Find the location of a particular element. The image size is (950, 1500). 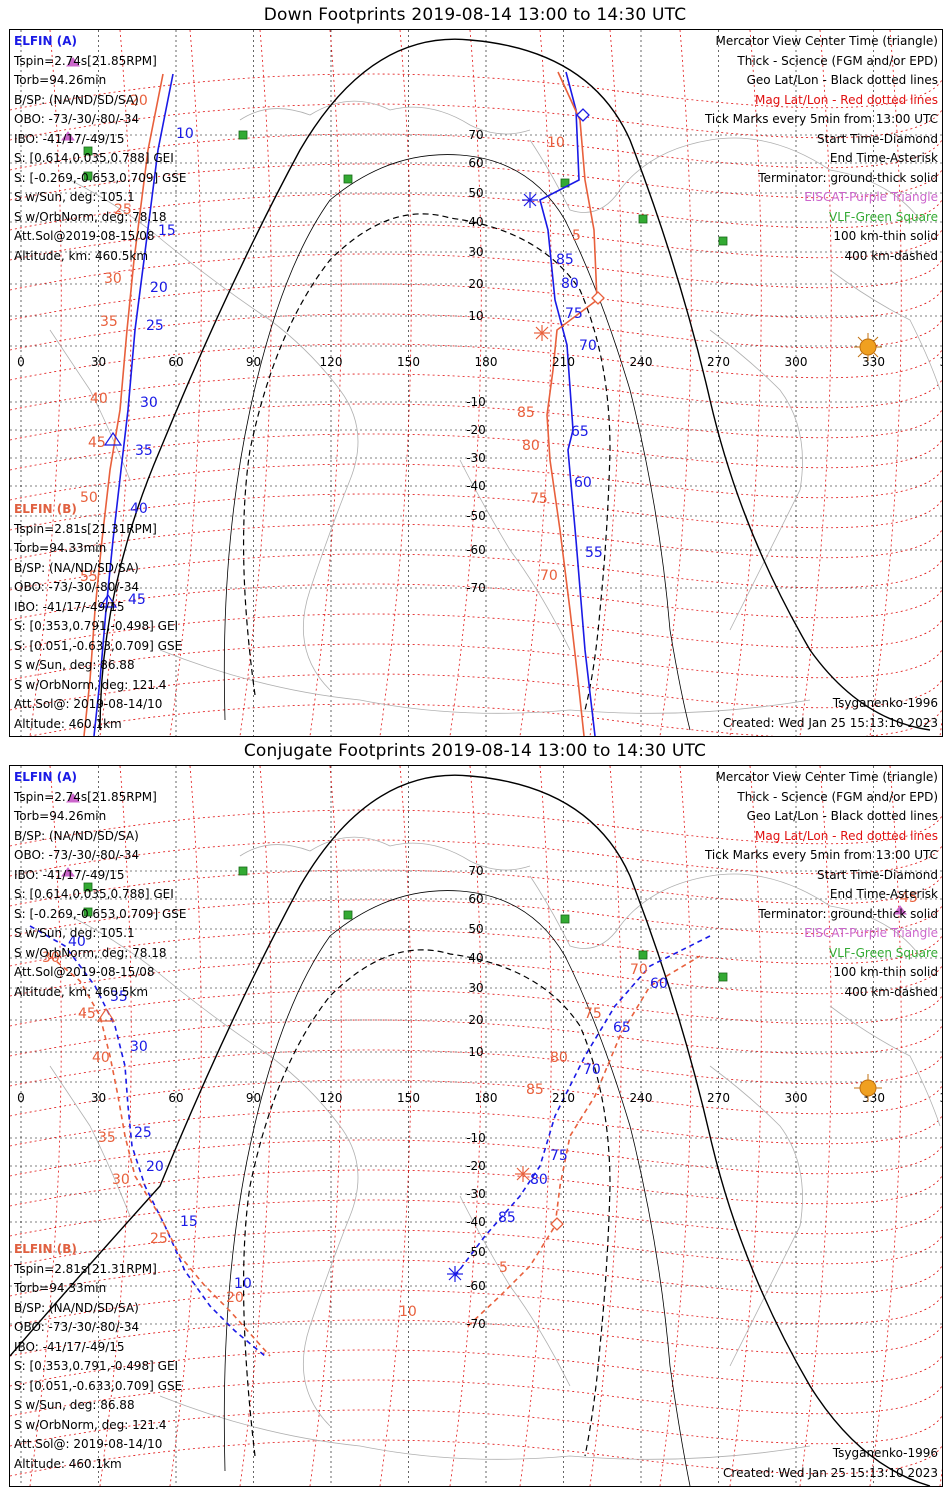

elfin-b-tick-label: 50 is located at coordinates (89, 498).